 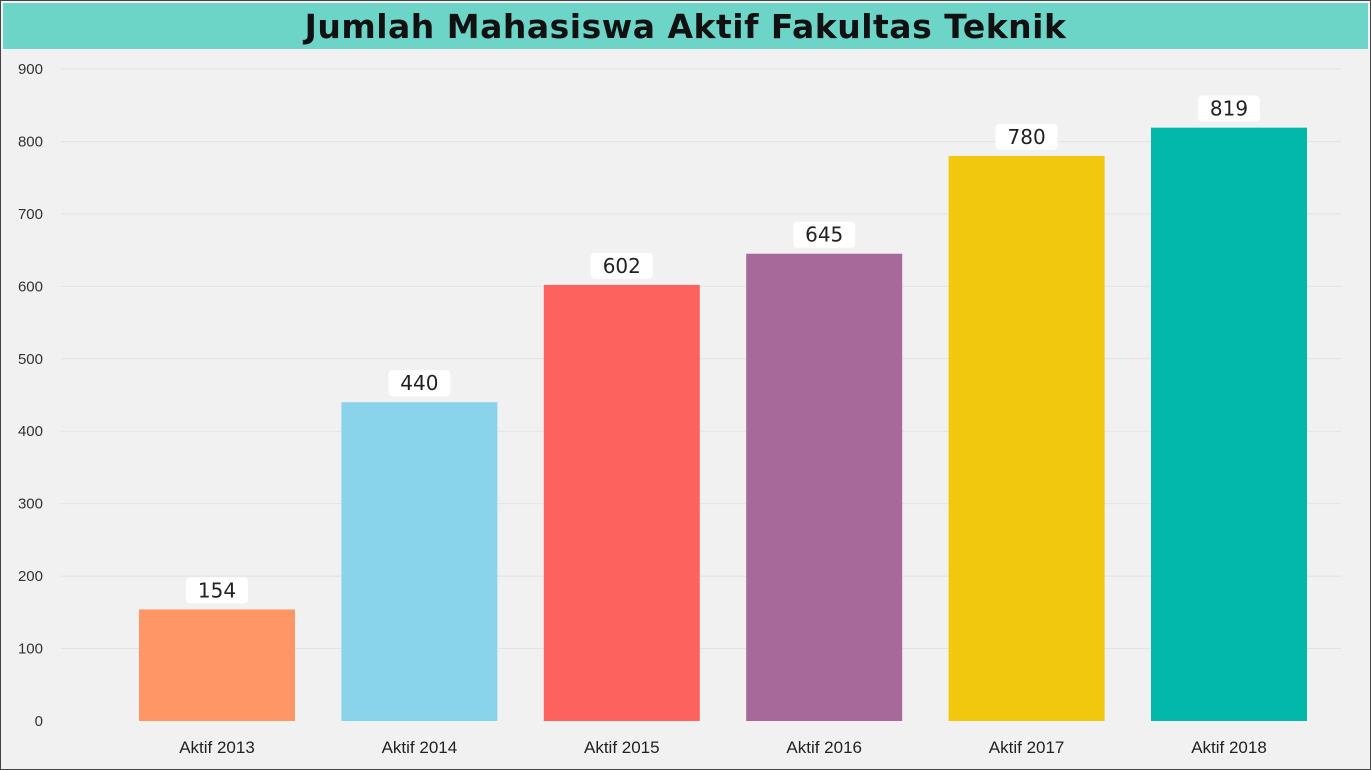 I want to click on y-tick-label: 900, so click(x=30, y=69).